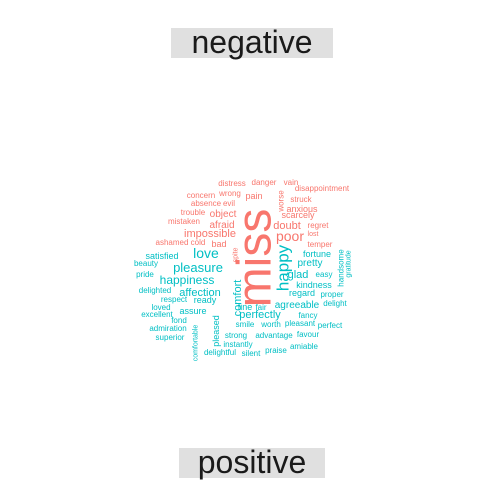 This screenshot has width=504, height=504. What do you see at coordinates (304, 346) in the screenshot?
I see `word-amiable: amiable` at bounding box center [304, 346].